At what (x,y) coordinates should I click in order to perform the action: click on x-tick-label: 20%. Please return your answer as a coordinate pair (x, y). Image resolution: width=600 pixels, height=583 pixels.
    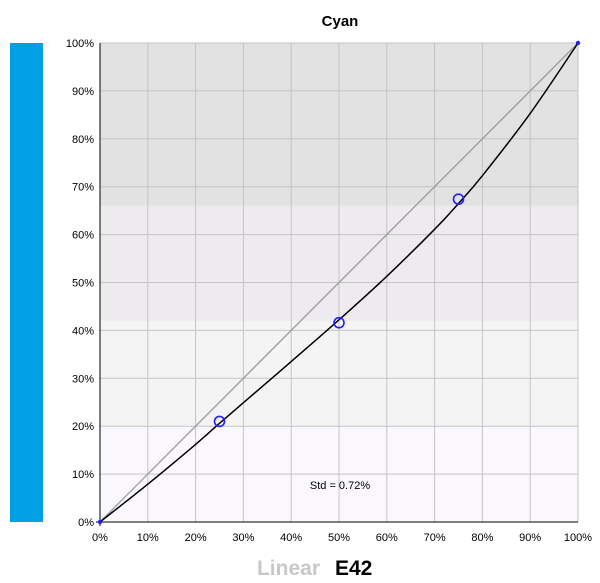
    Looking at the image, I should click on (196, 538).